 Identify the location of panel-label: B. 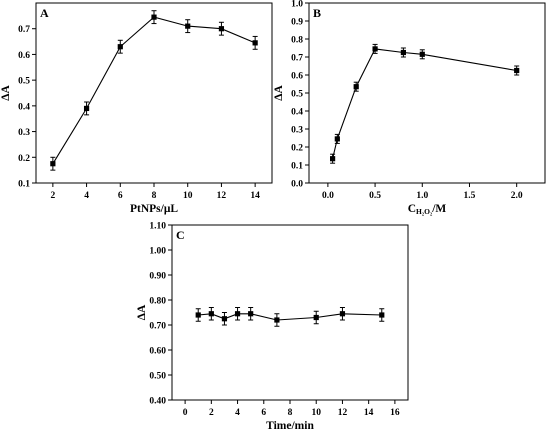
(317, 13).